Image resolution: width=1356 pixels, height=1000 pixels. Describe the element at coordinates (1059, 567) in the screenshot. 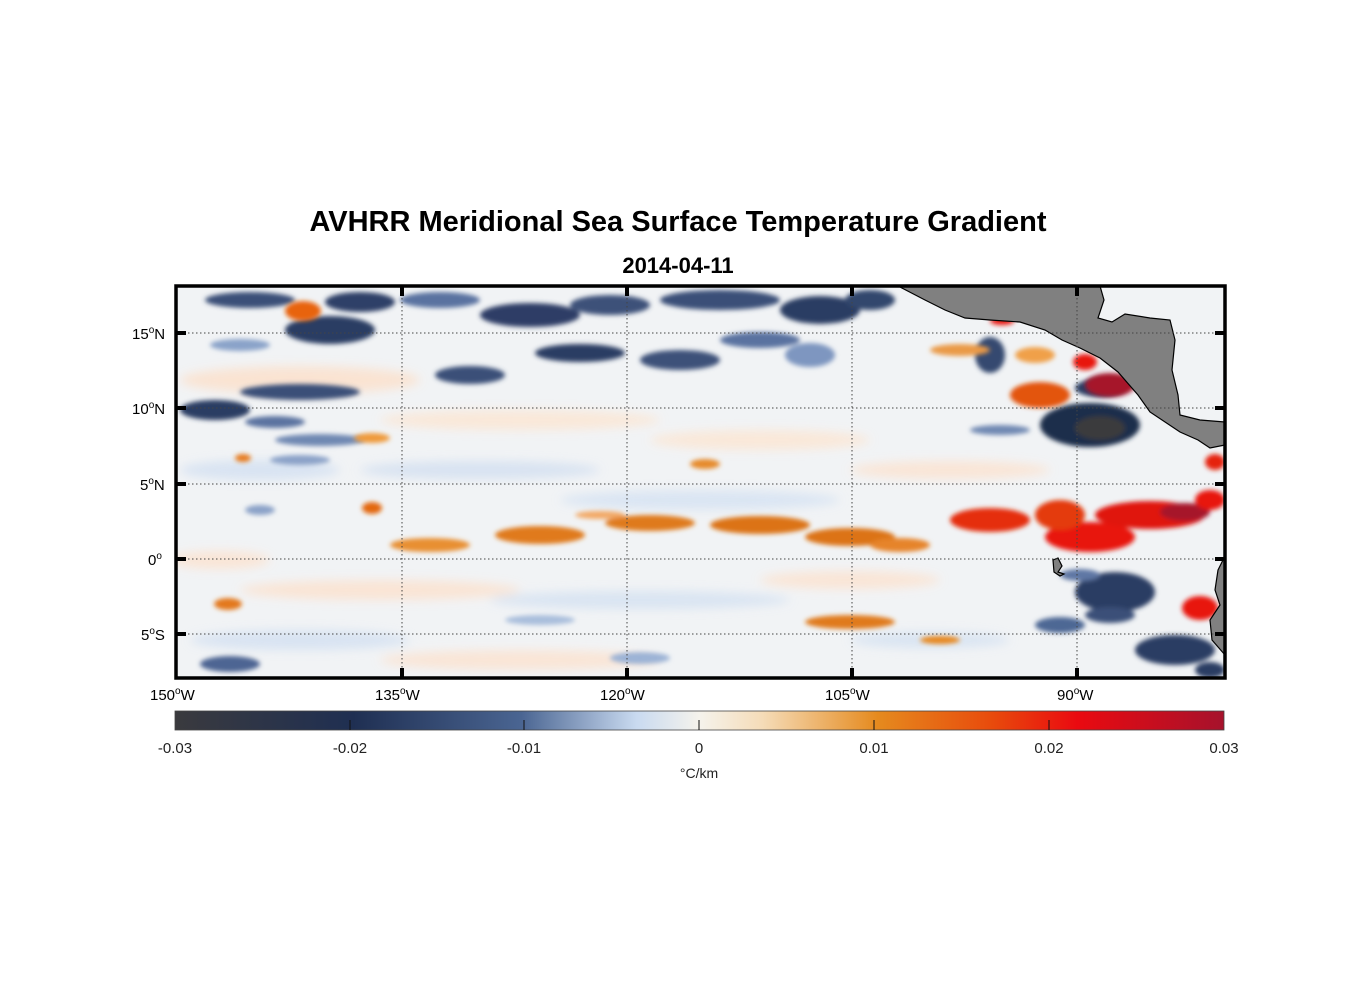

I see `galapagos-islands` at that location.